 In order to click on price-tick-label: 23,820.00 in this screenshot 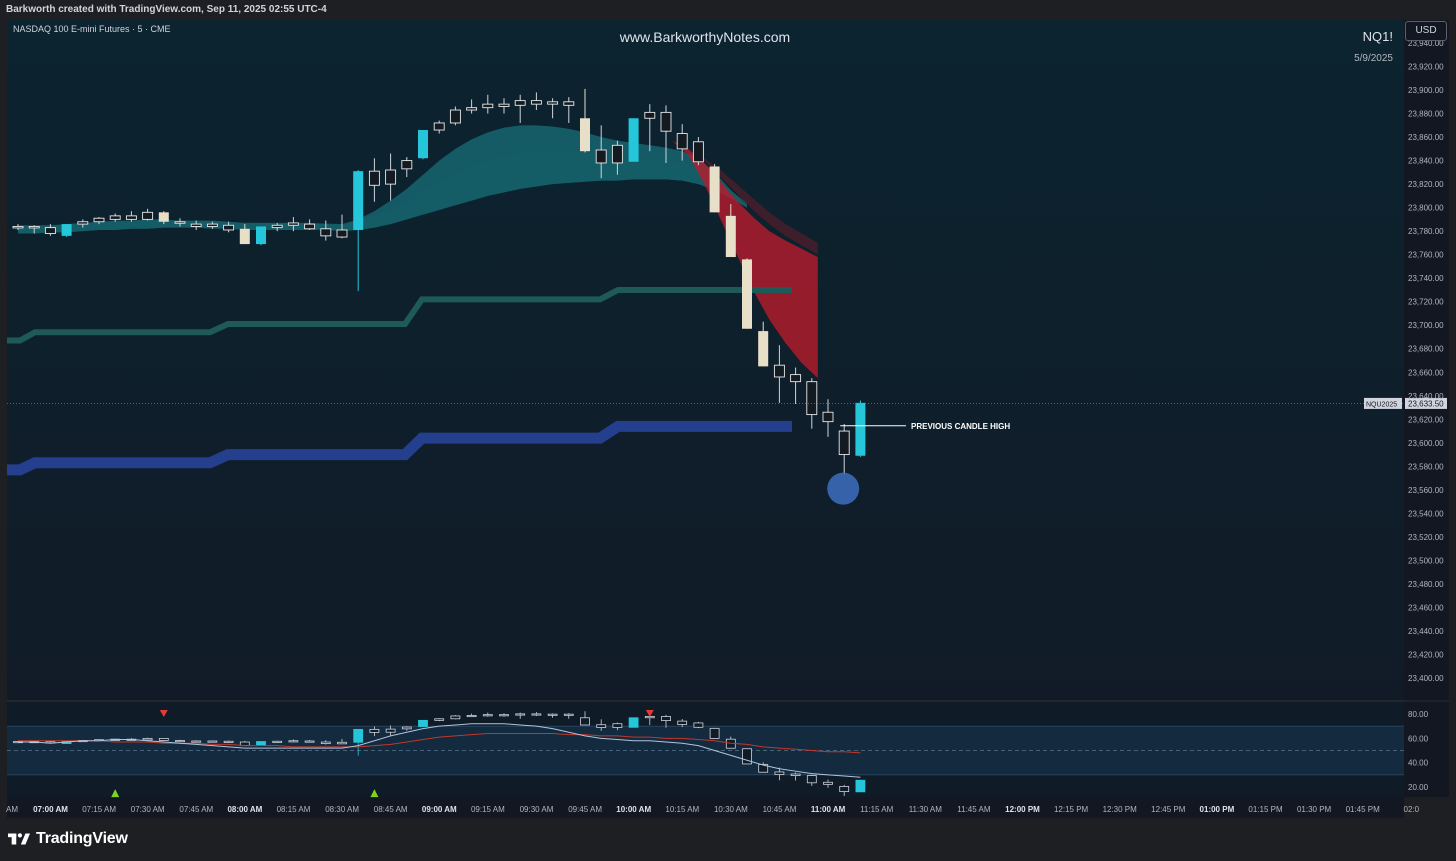, I will do `click(1426, 184)`.